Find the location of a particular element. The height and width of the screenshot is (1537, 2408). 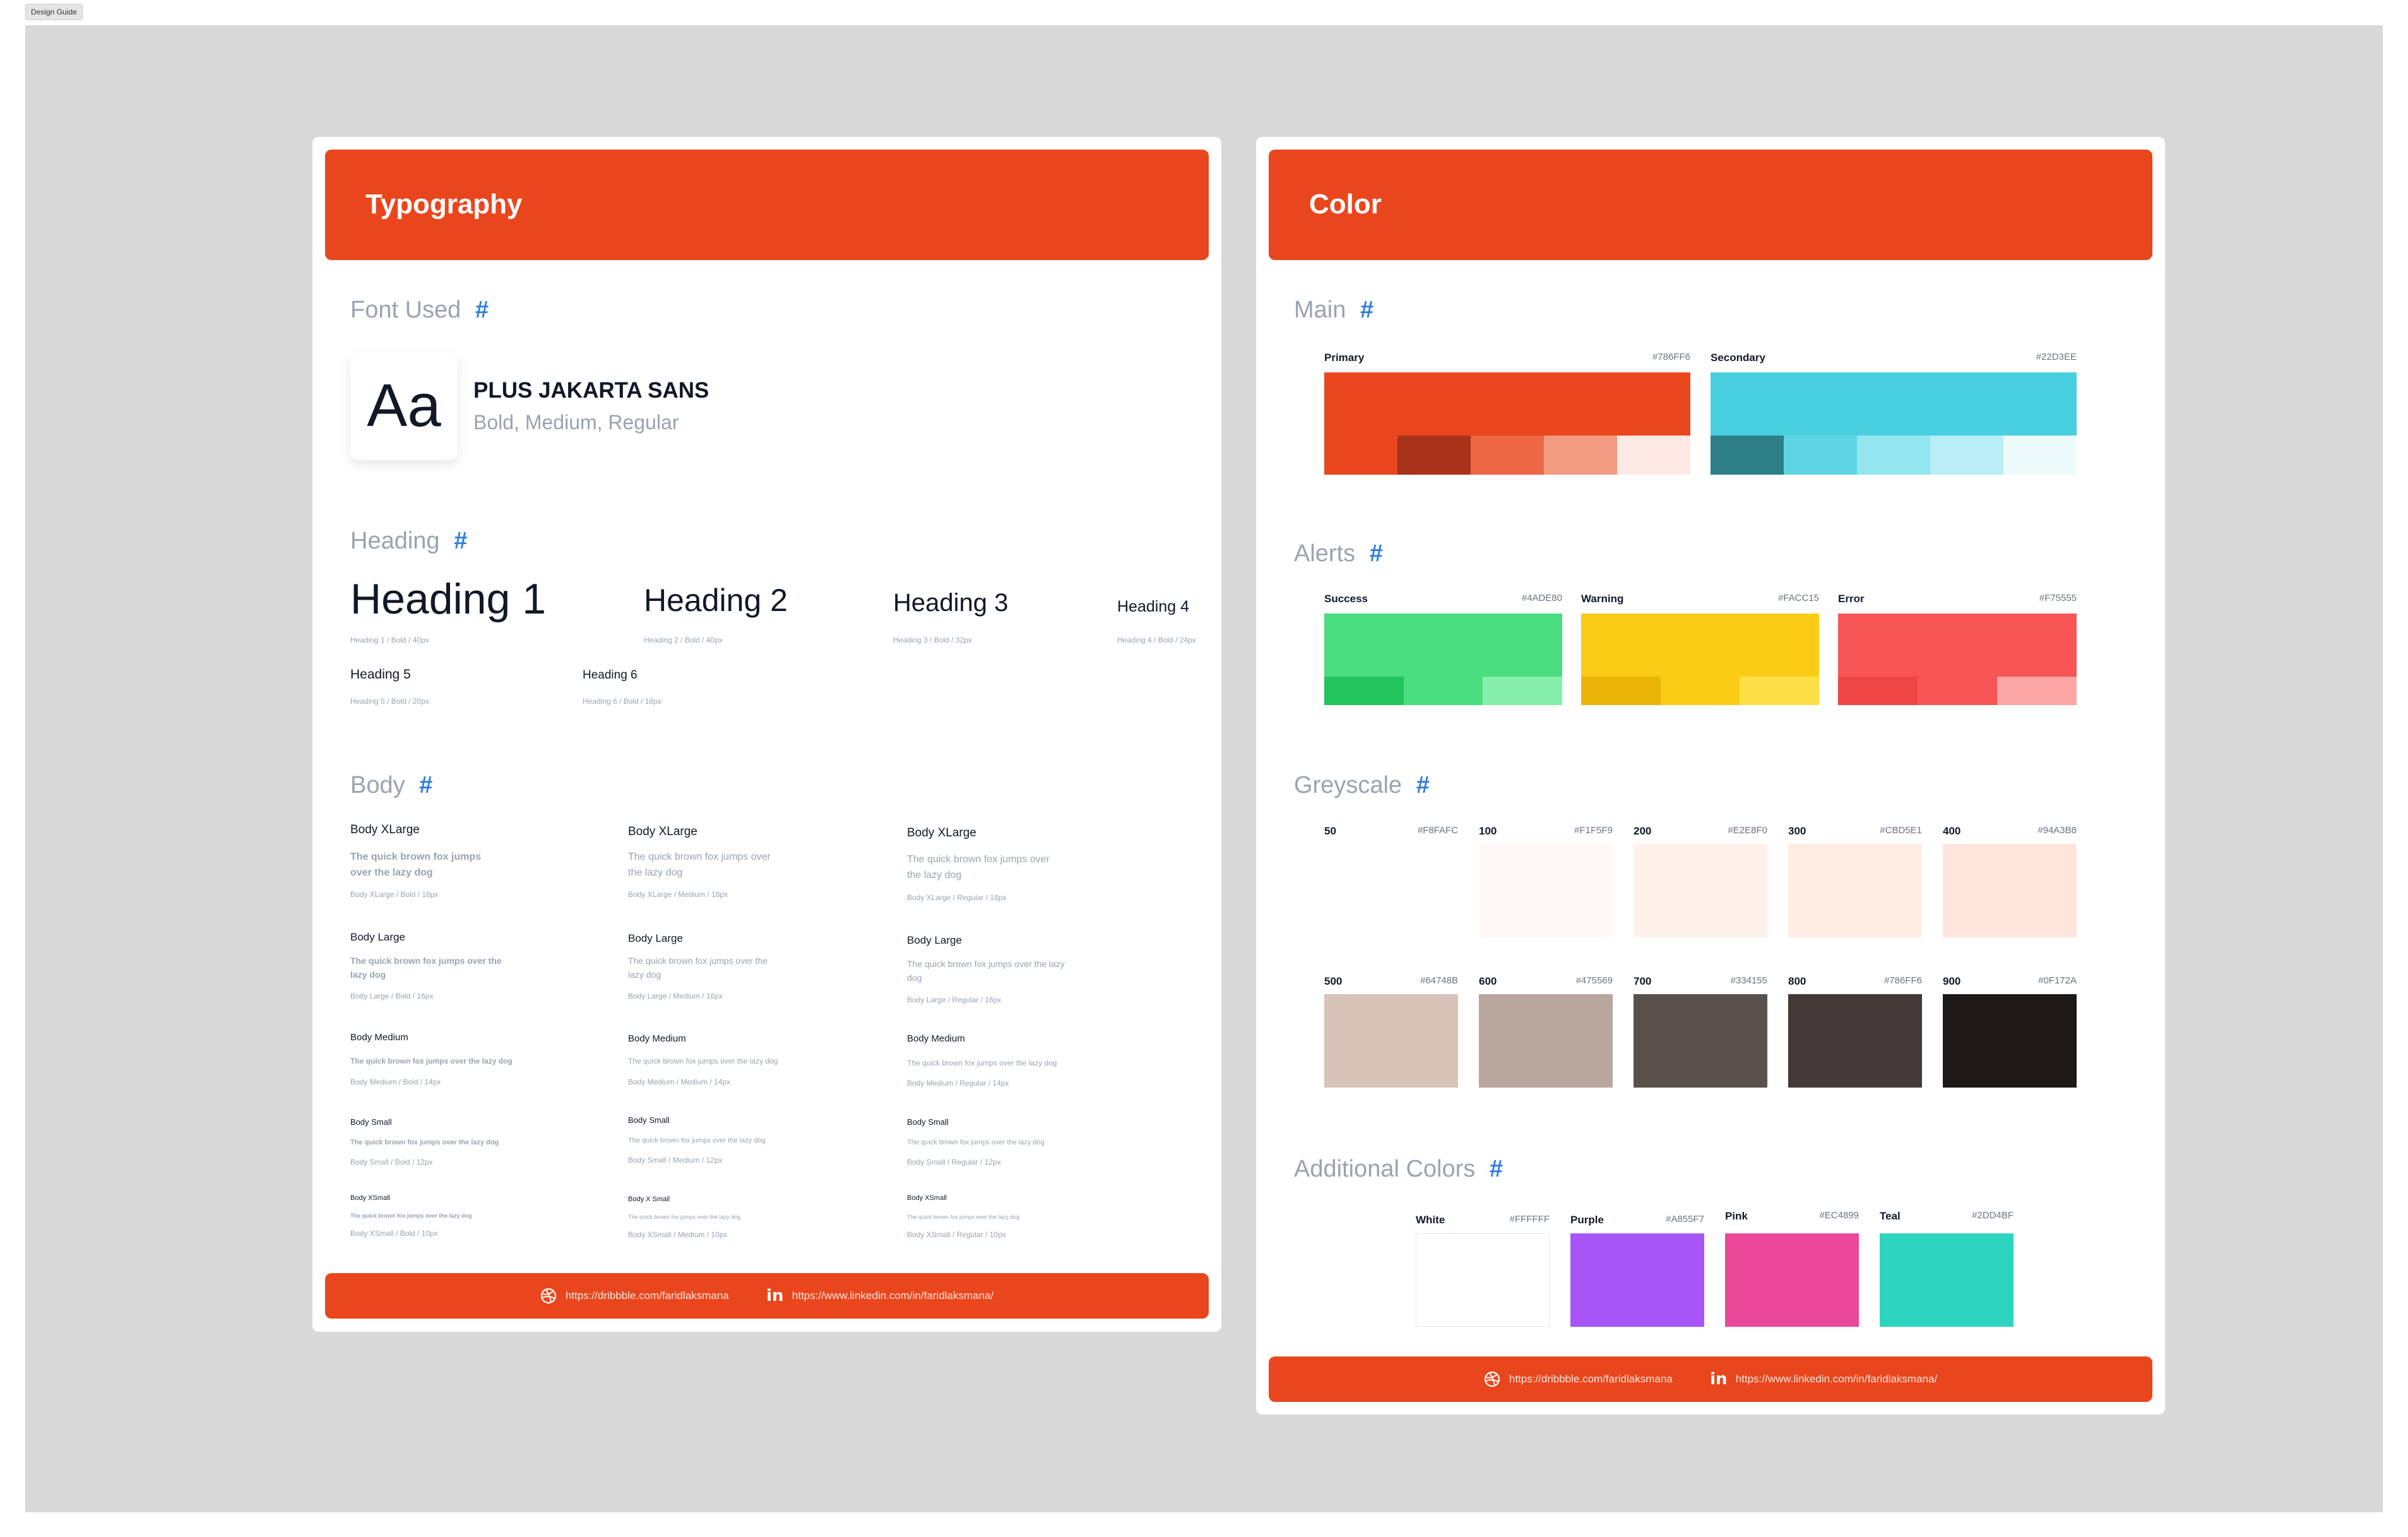

heading-5-sample: Heading 5 is located at coordinates (380, 675).